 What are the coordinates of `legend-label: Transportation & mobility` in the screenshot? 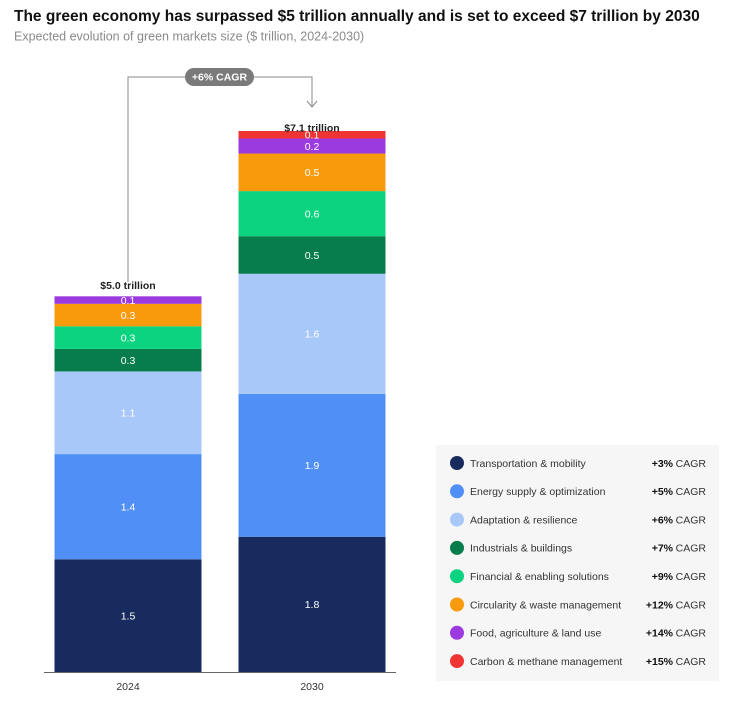 It's located at (528, 464).